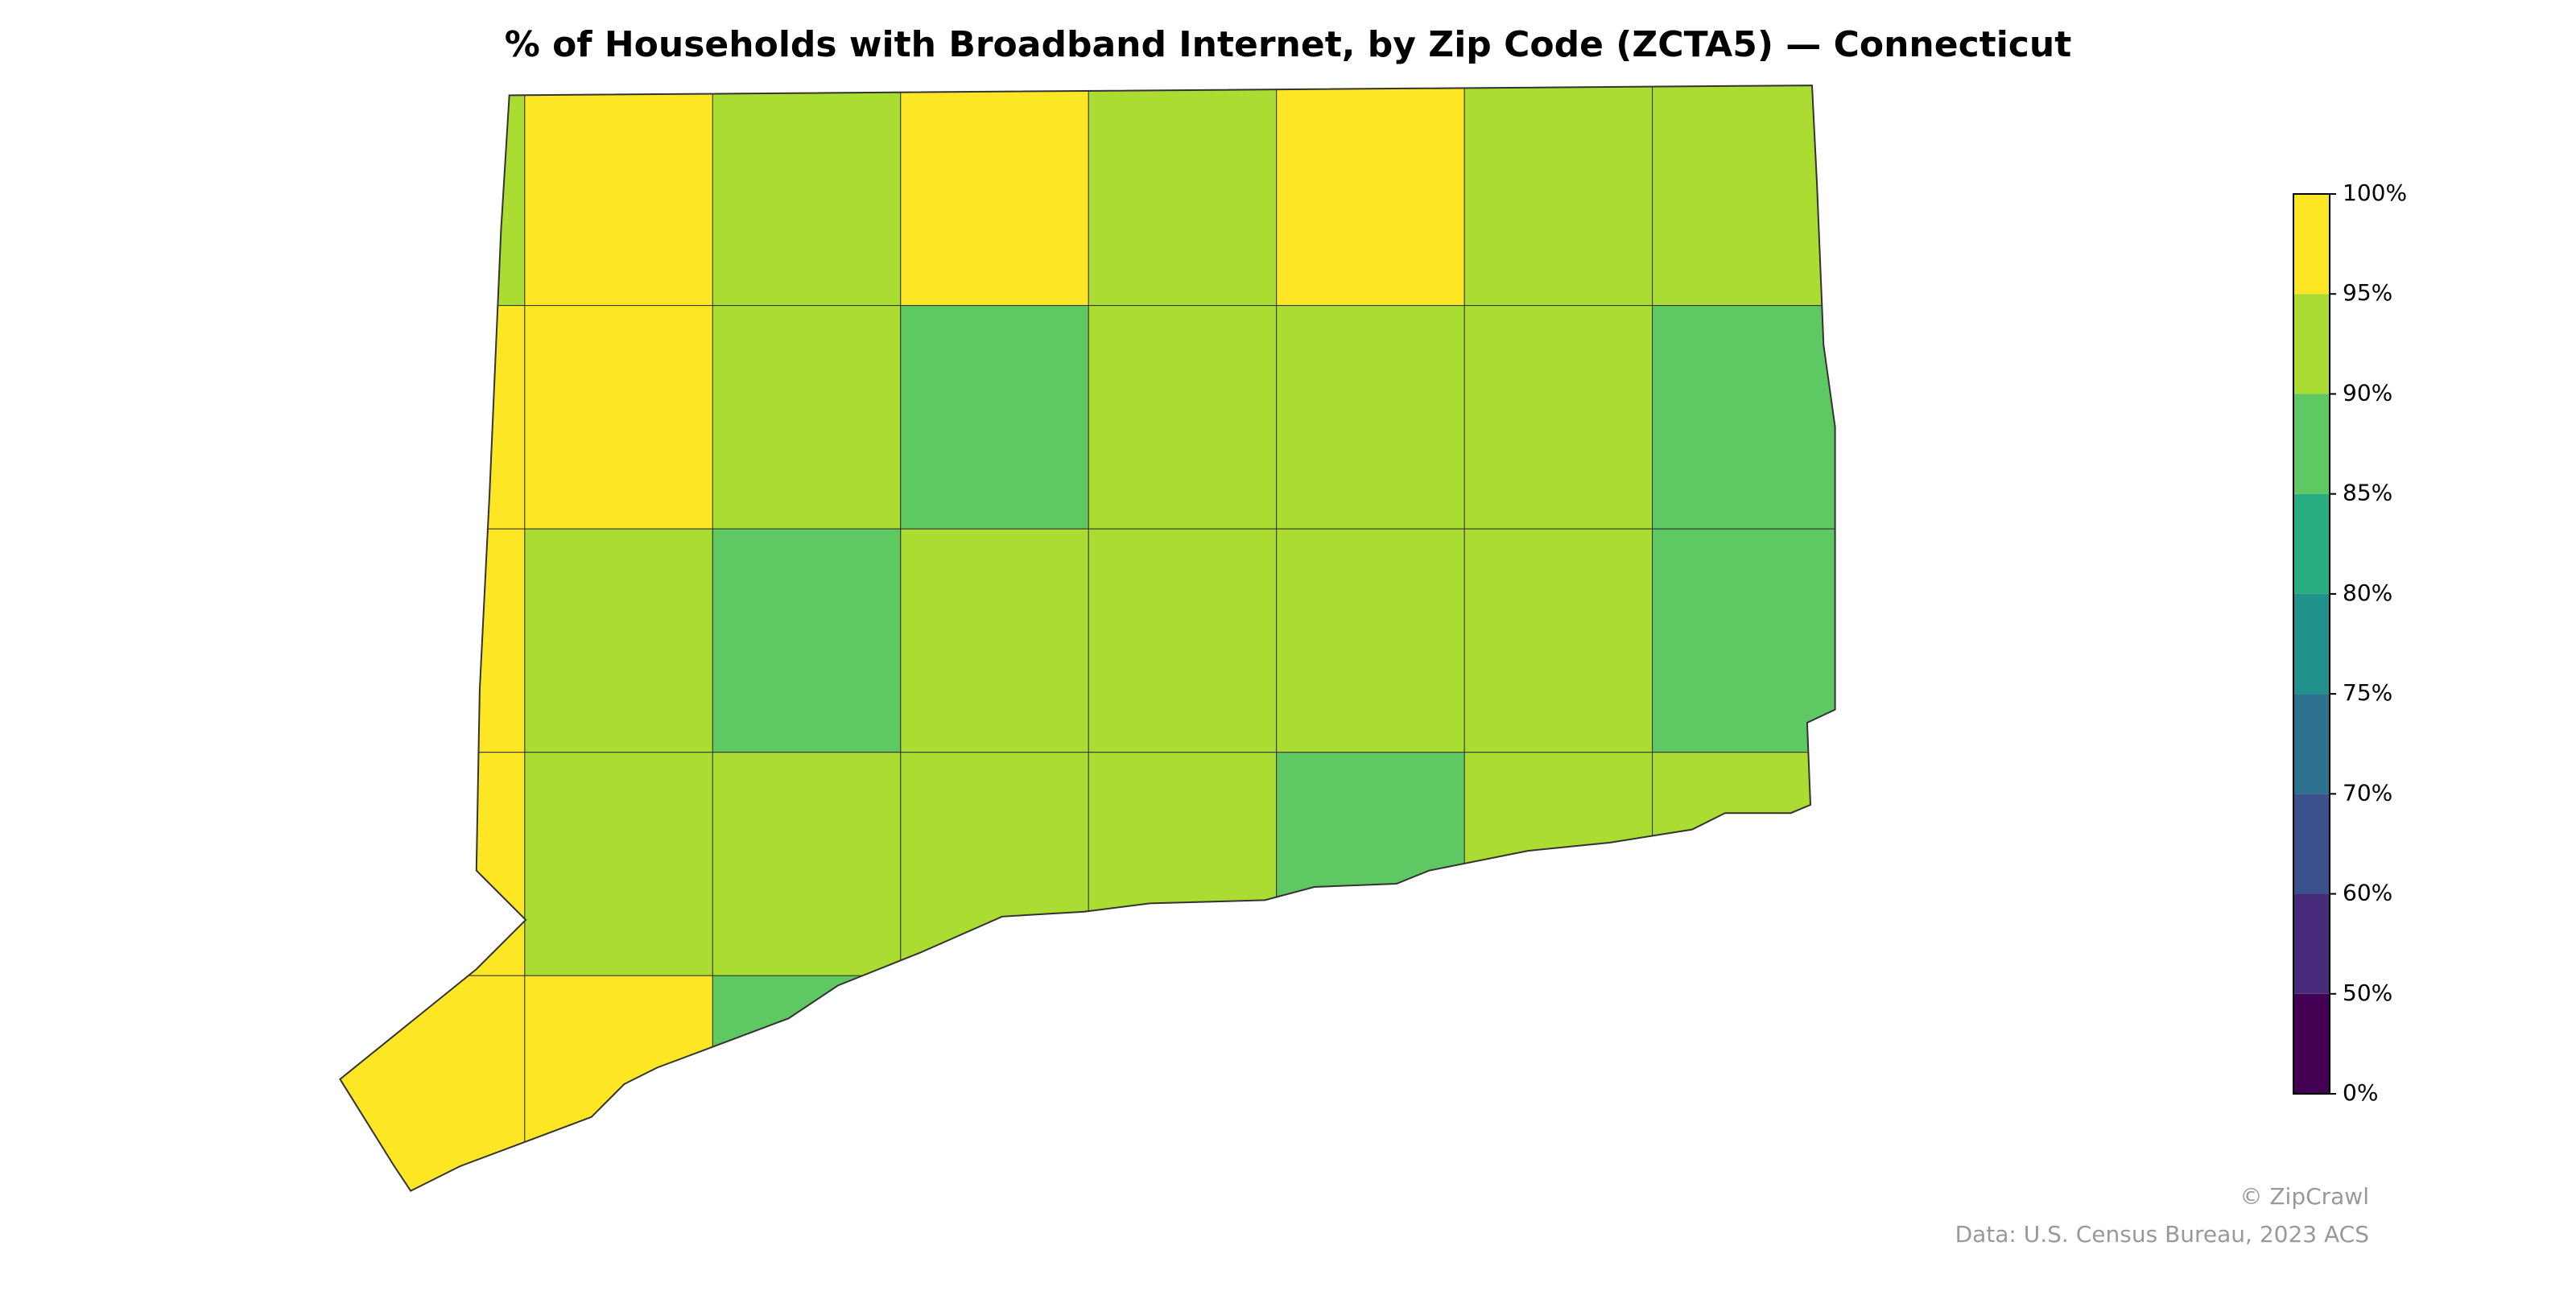 The width and height of the screenshot is (2576, 1291). What do you see at coordinates (2304, 1196) in the screenshot?
I see `credit: © ZipCrawl` at bounding box center [2304, 1196].